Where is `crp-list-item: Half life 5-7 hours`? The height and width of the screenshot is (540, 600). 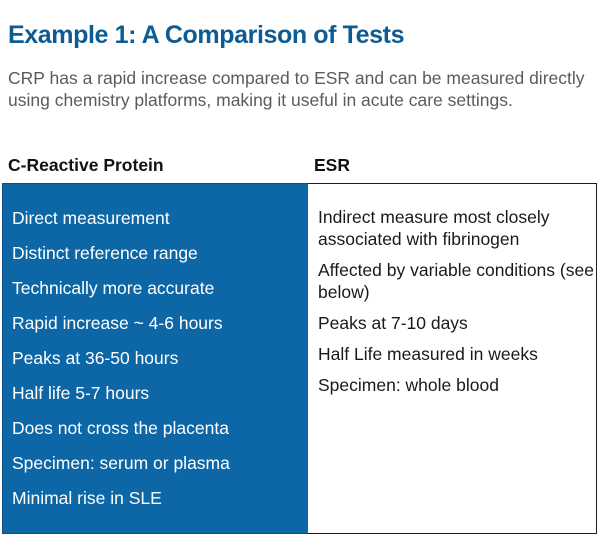
crp-list-item: Half life 5-7 hours is located at coordinates (81, 393).